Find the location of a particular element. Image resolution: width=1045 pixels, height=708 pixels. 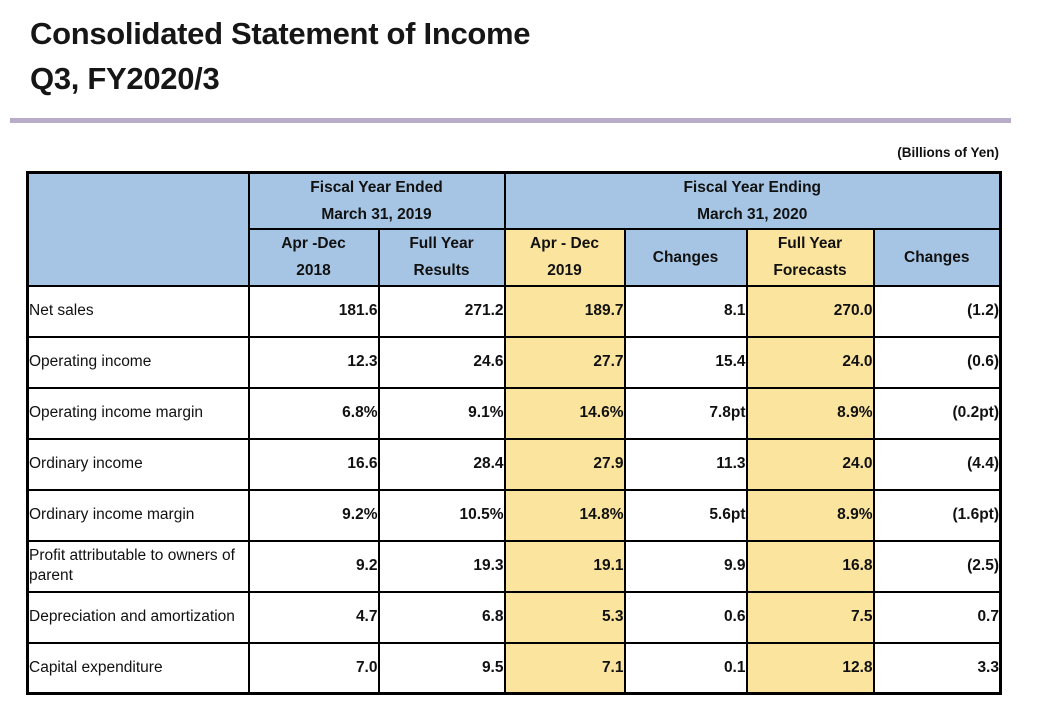

column-header-3-line1: Changes is located at coordinates (685, 257).